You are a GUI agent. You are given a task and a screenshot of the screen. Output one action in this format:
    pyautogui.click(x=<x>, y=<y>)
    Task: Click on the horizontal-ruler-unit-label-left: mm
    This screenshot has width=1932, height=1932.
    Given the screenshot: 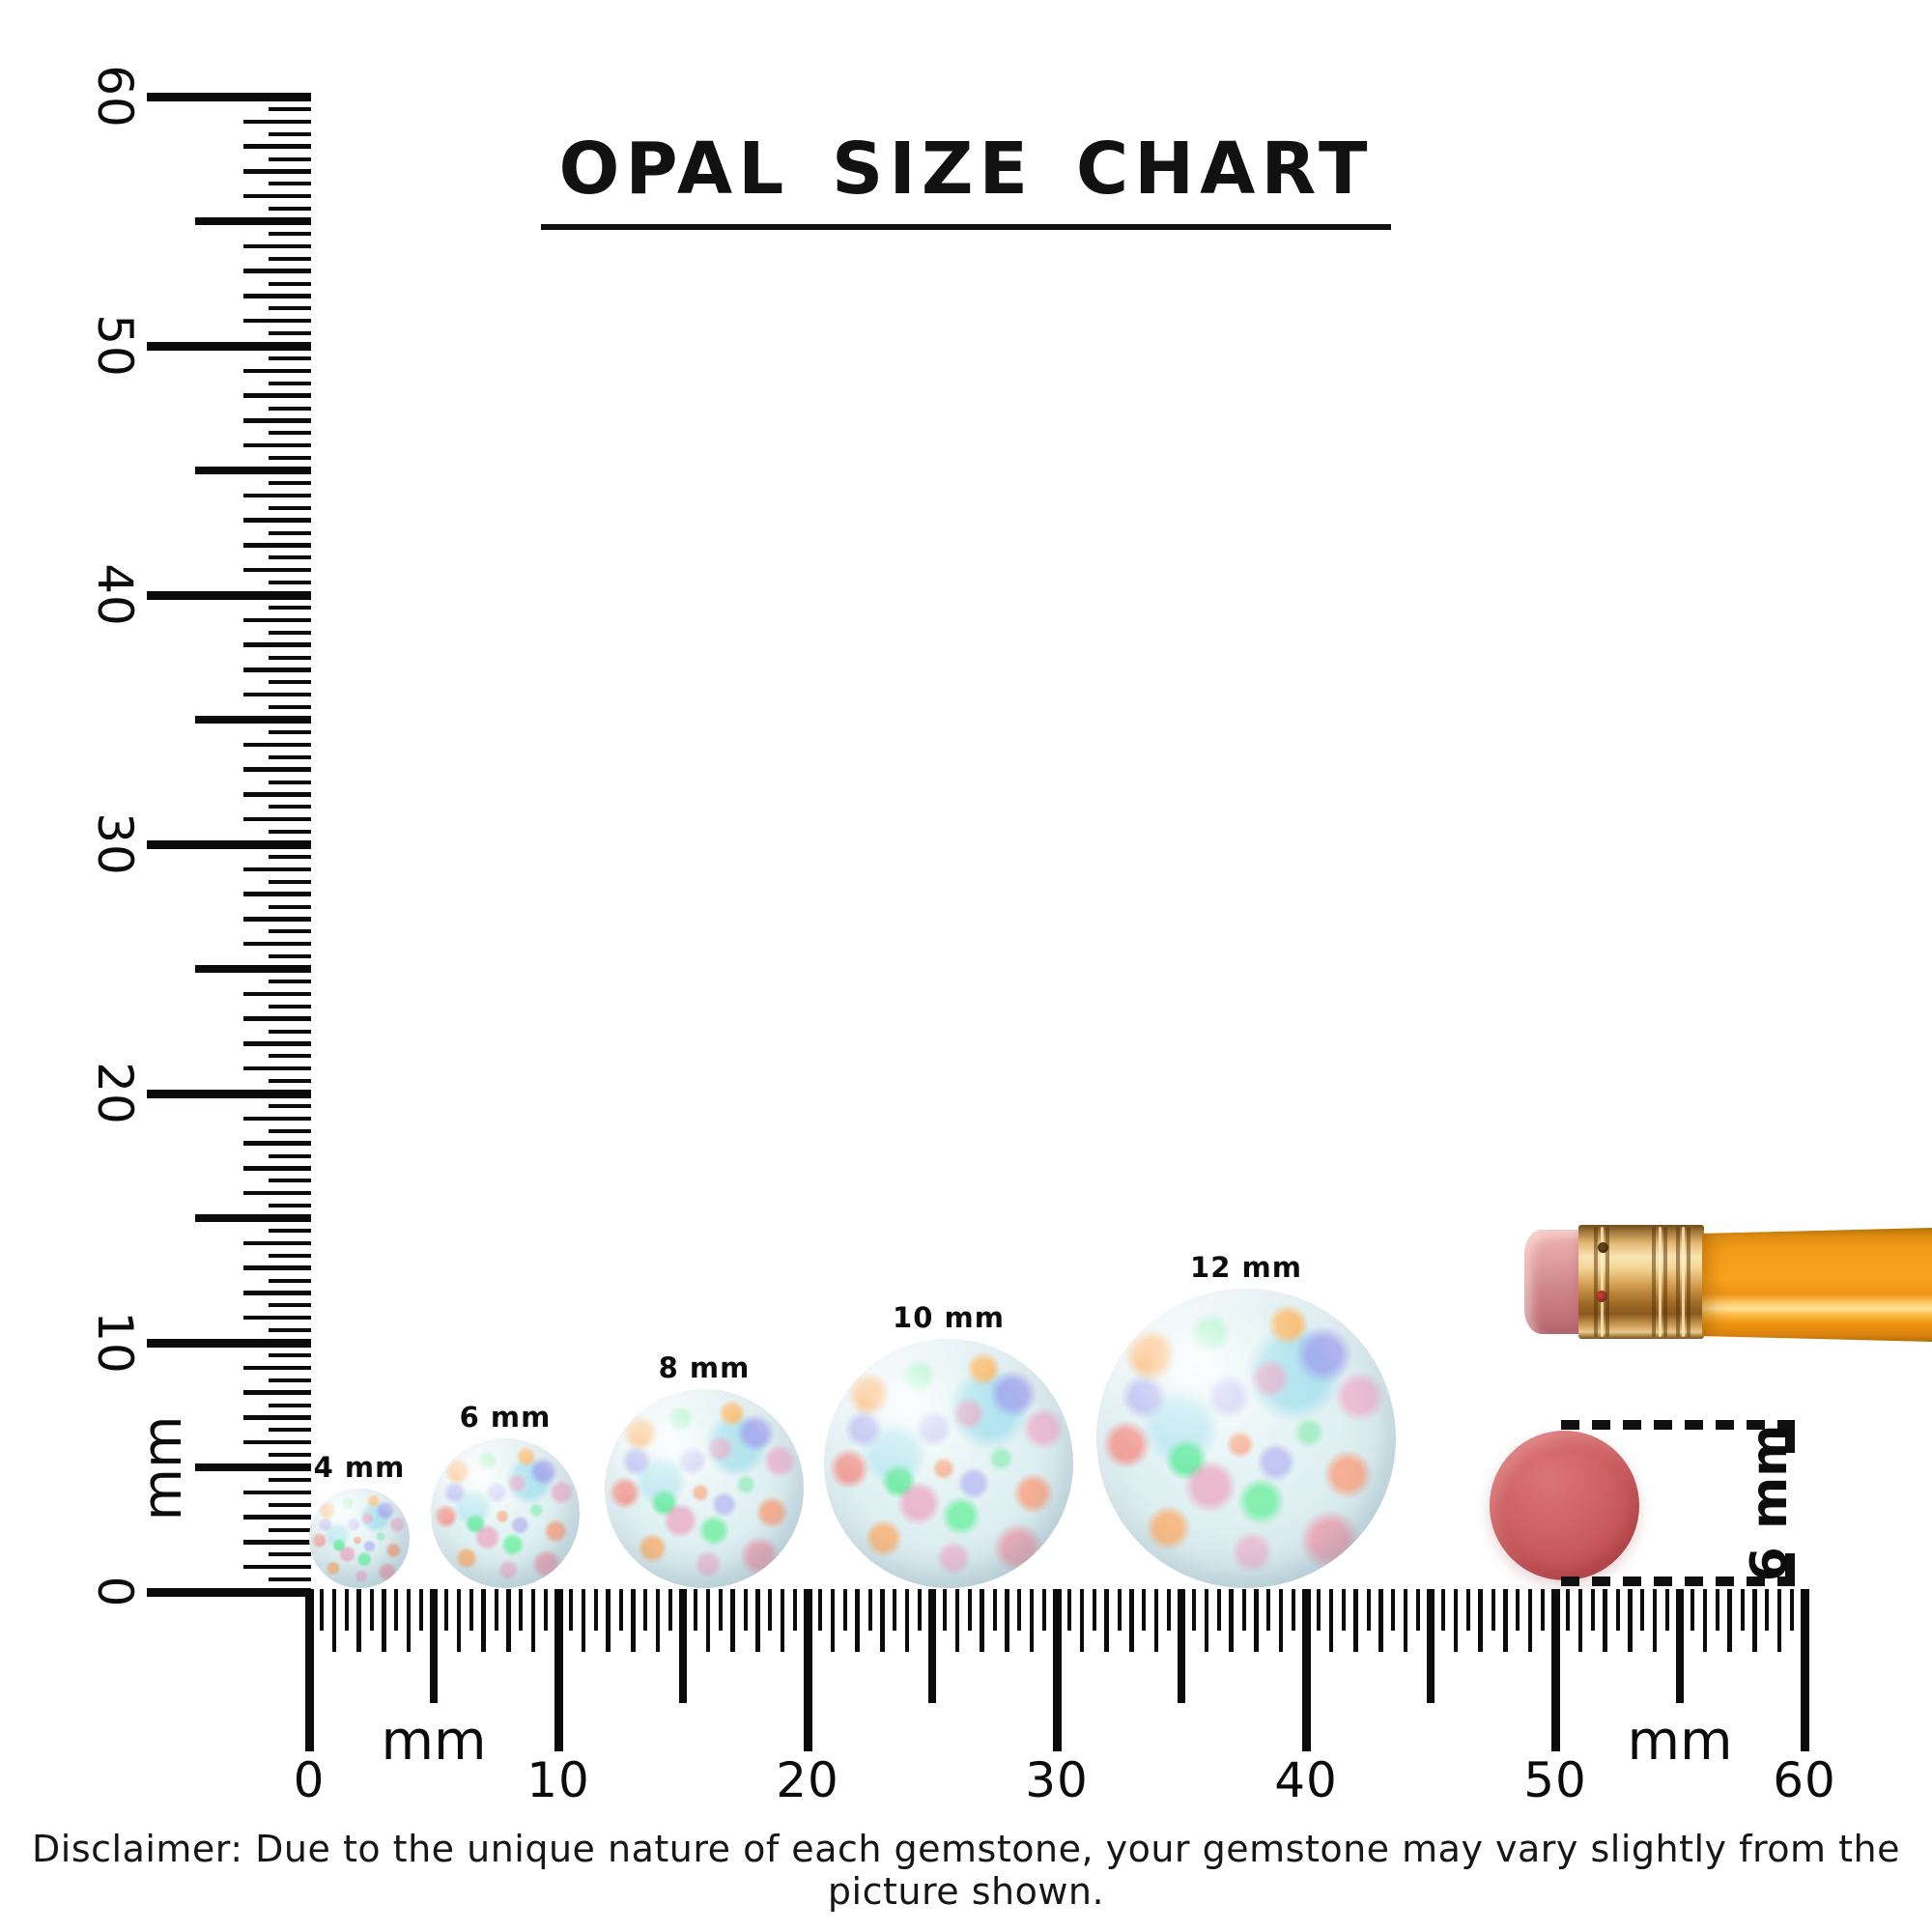 What is the action you would take?
    pyautogui.click(x=434, y=1741)
    